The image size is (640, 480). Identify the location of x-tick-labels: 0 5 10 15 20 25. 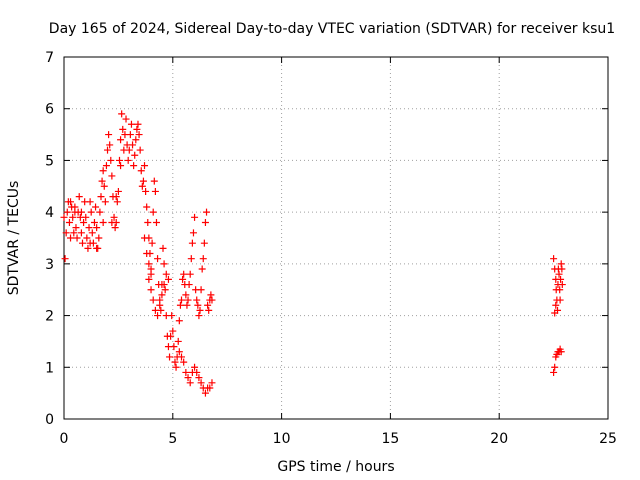
(338, 439).